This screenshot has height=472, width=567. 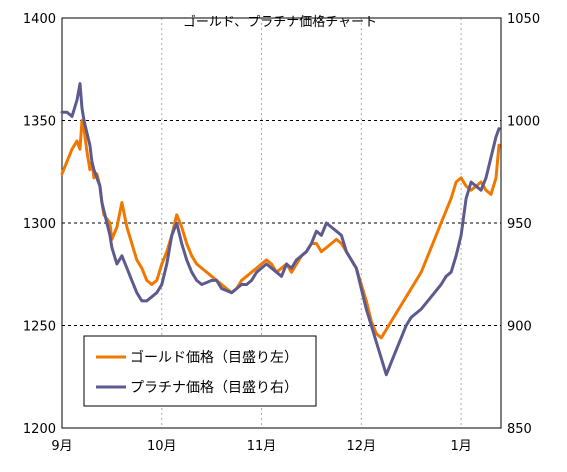 What do you see at coordinates (61, 446) in the screenshot?
I see `x-tick-label: 9月` at bounding box center [61, 446].